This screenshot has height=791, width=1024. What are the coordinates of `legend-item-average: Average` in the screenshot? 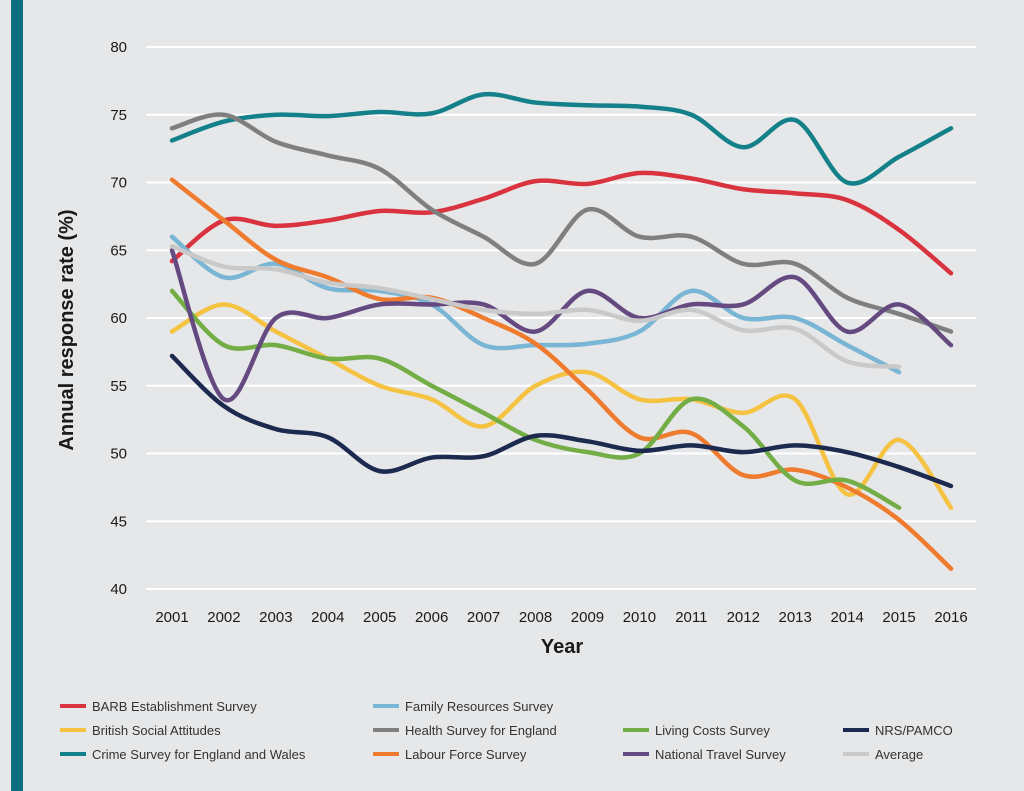 It's located at (883, 754).